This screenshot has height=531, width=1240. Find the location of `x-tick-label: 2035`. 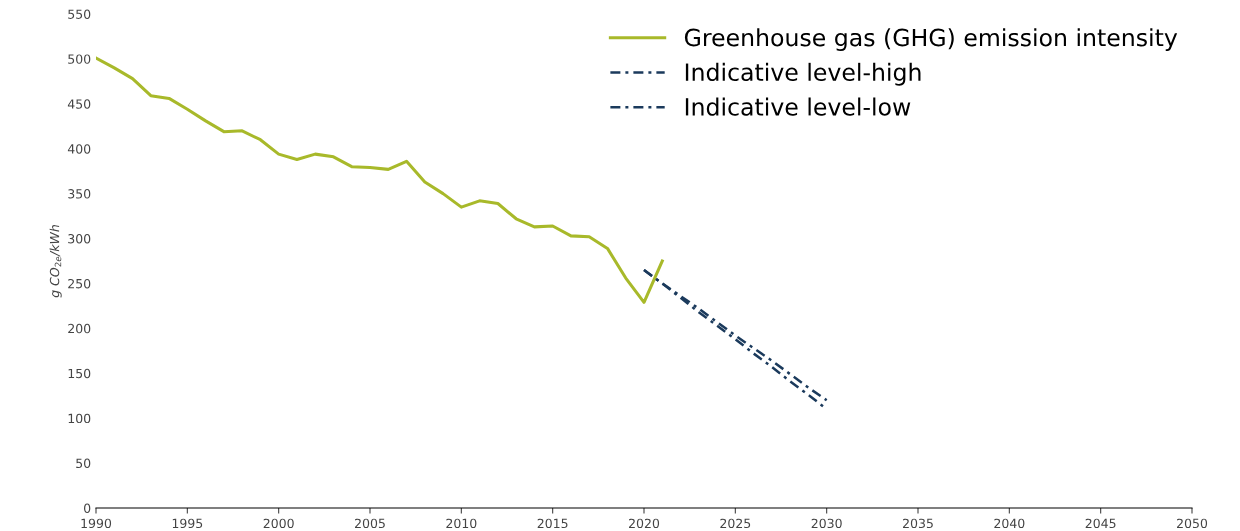

x-tick-label: 2035 is located at coordinates (918, 523).